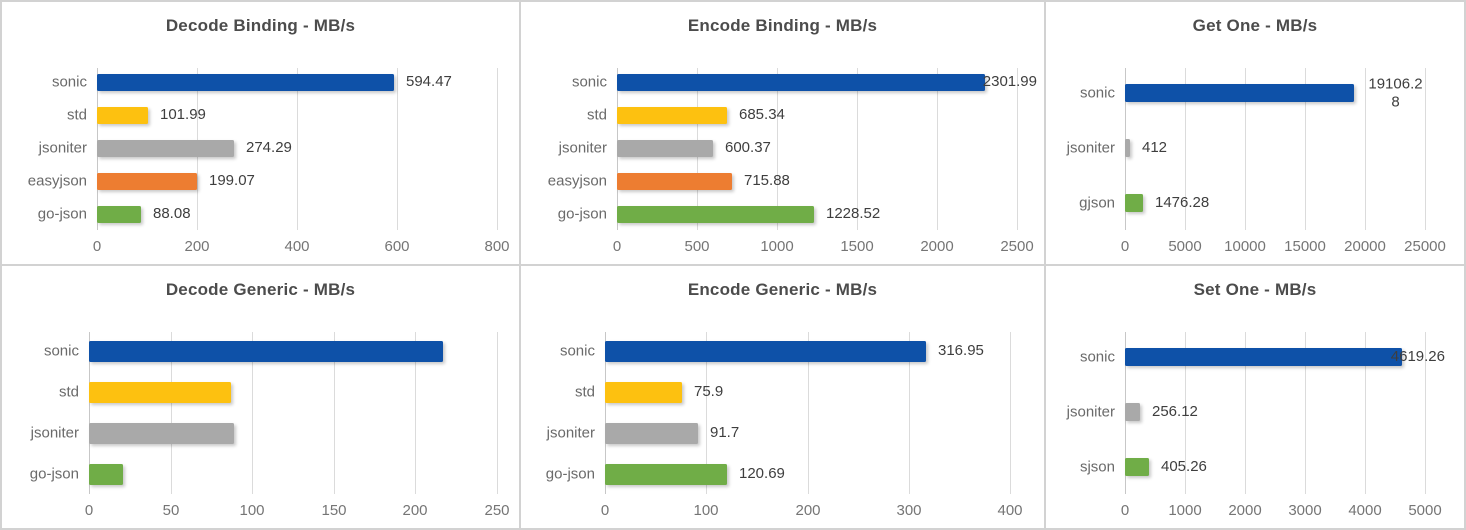  I want to click on value-label: 594.47, so click(429, 82).